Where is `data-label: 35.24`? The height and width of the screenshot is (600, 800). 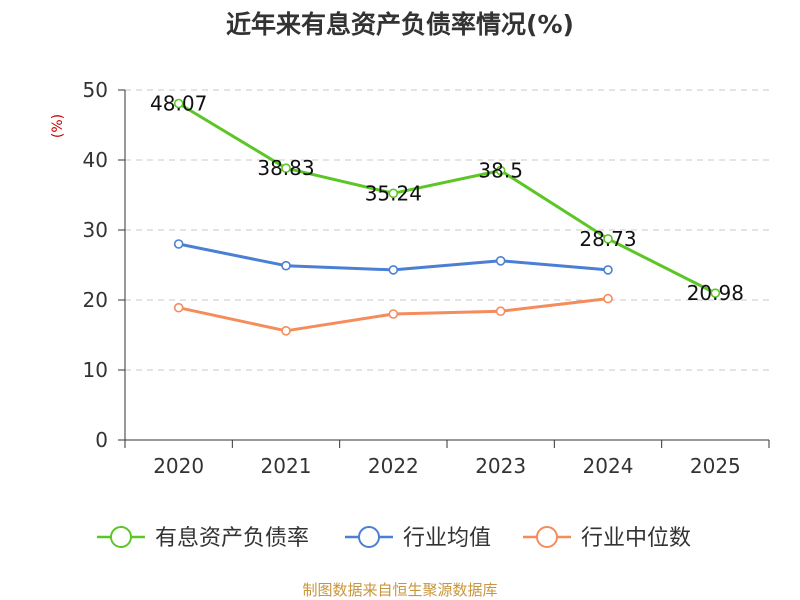 data-label: 35.24 is located at coordinates (393, 193).